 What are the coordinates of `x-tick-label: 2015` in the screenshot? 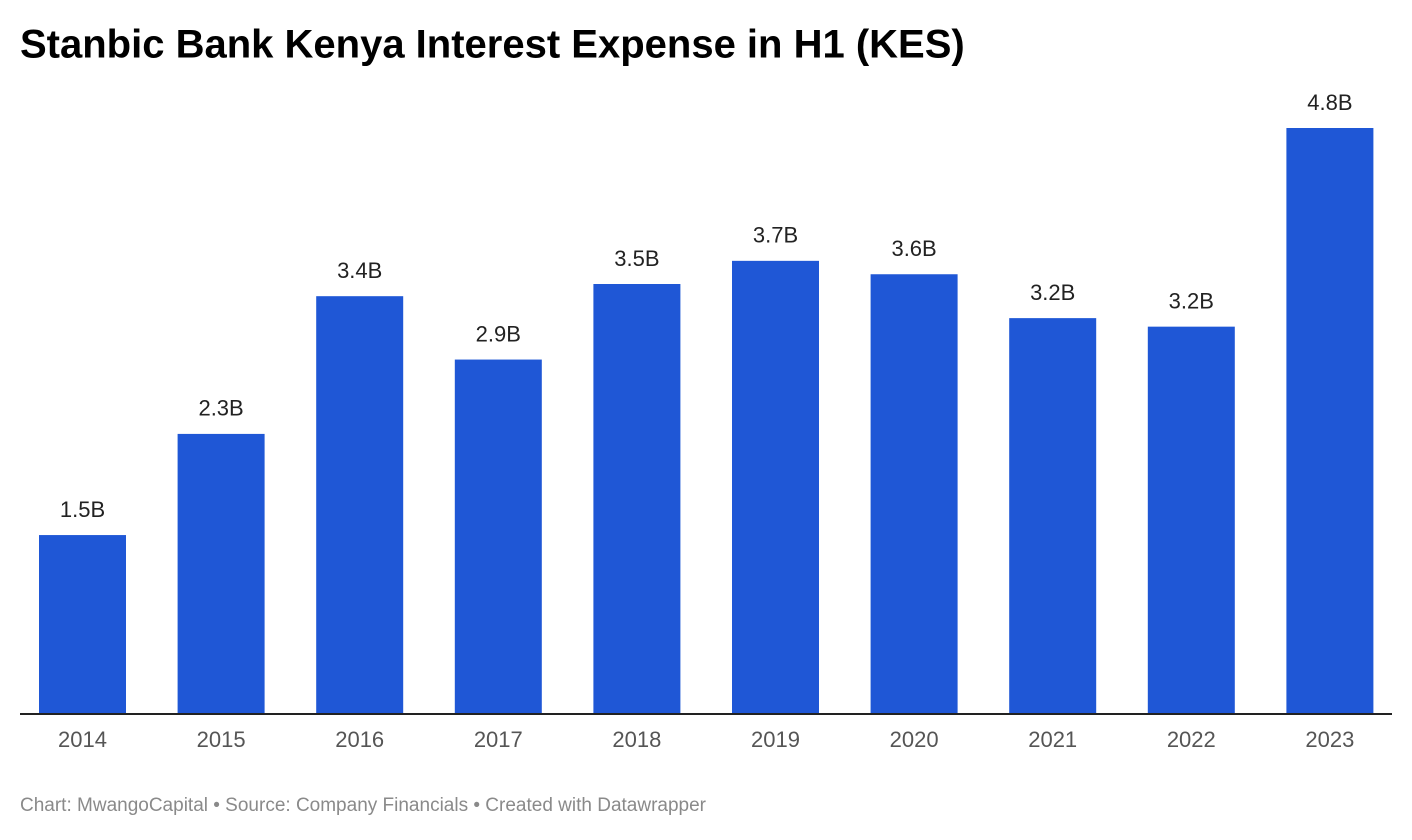 It's located at (221, 739).